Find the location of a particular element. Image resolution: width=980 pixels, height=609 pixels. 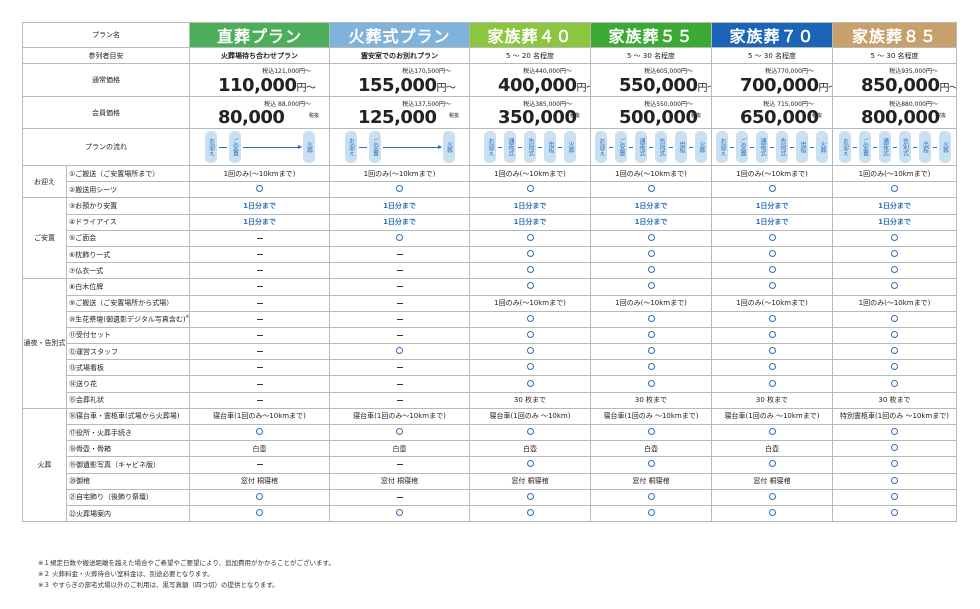

value-text: 1回のみ(～10kmまで) is located at coordinates (894, 303).